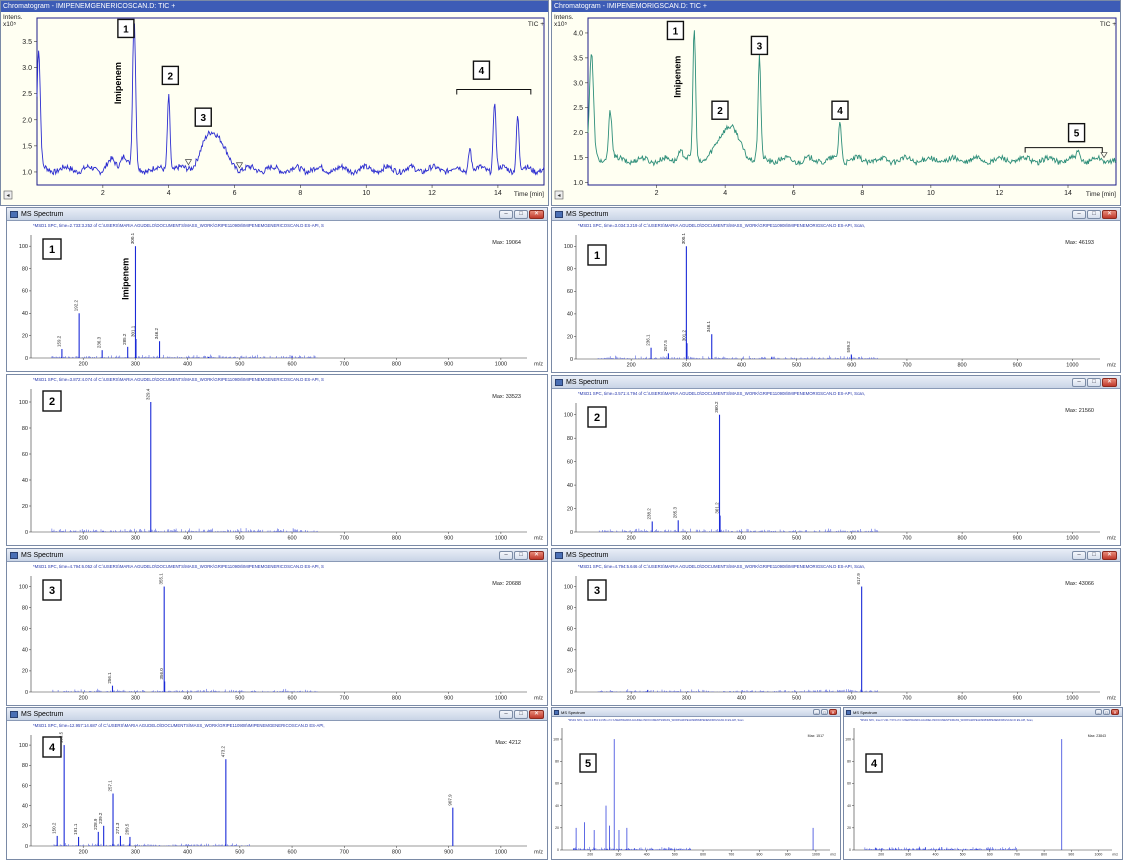 This screenshot has width=1126, height=861. What do you see at coordinates (52, 748) in the screenshot?
I see `spectrum-number-label: 4` at bounding box center [52, 748].